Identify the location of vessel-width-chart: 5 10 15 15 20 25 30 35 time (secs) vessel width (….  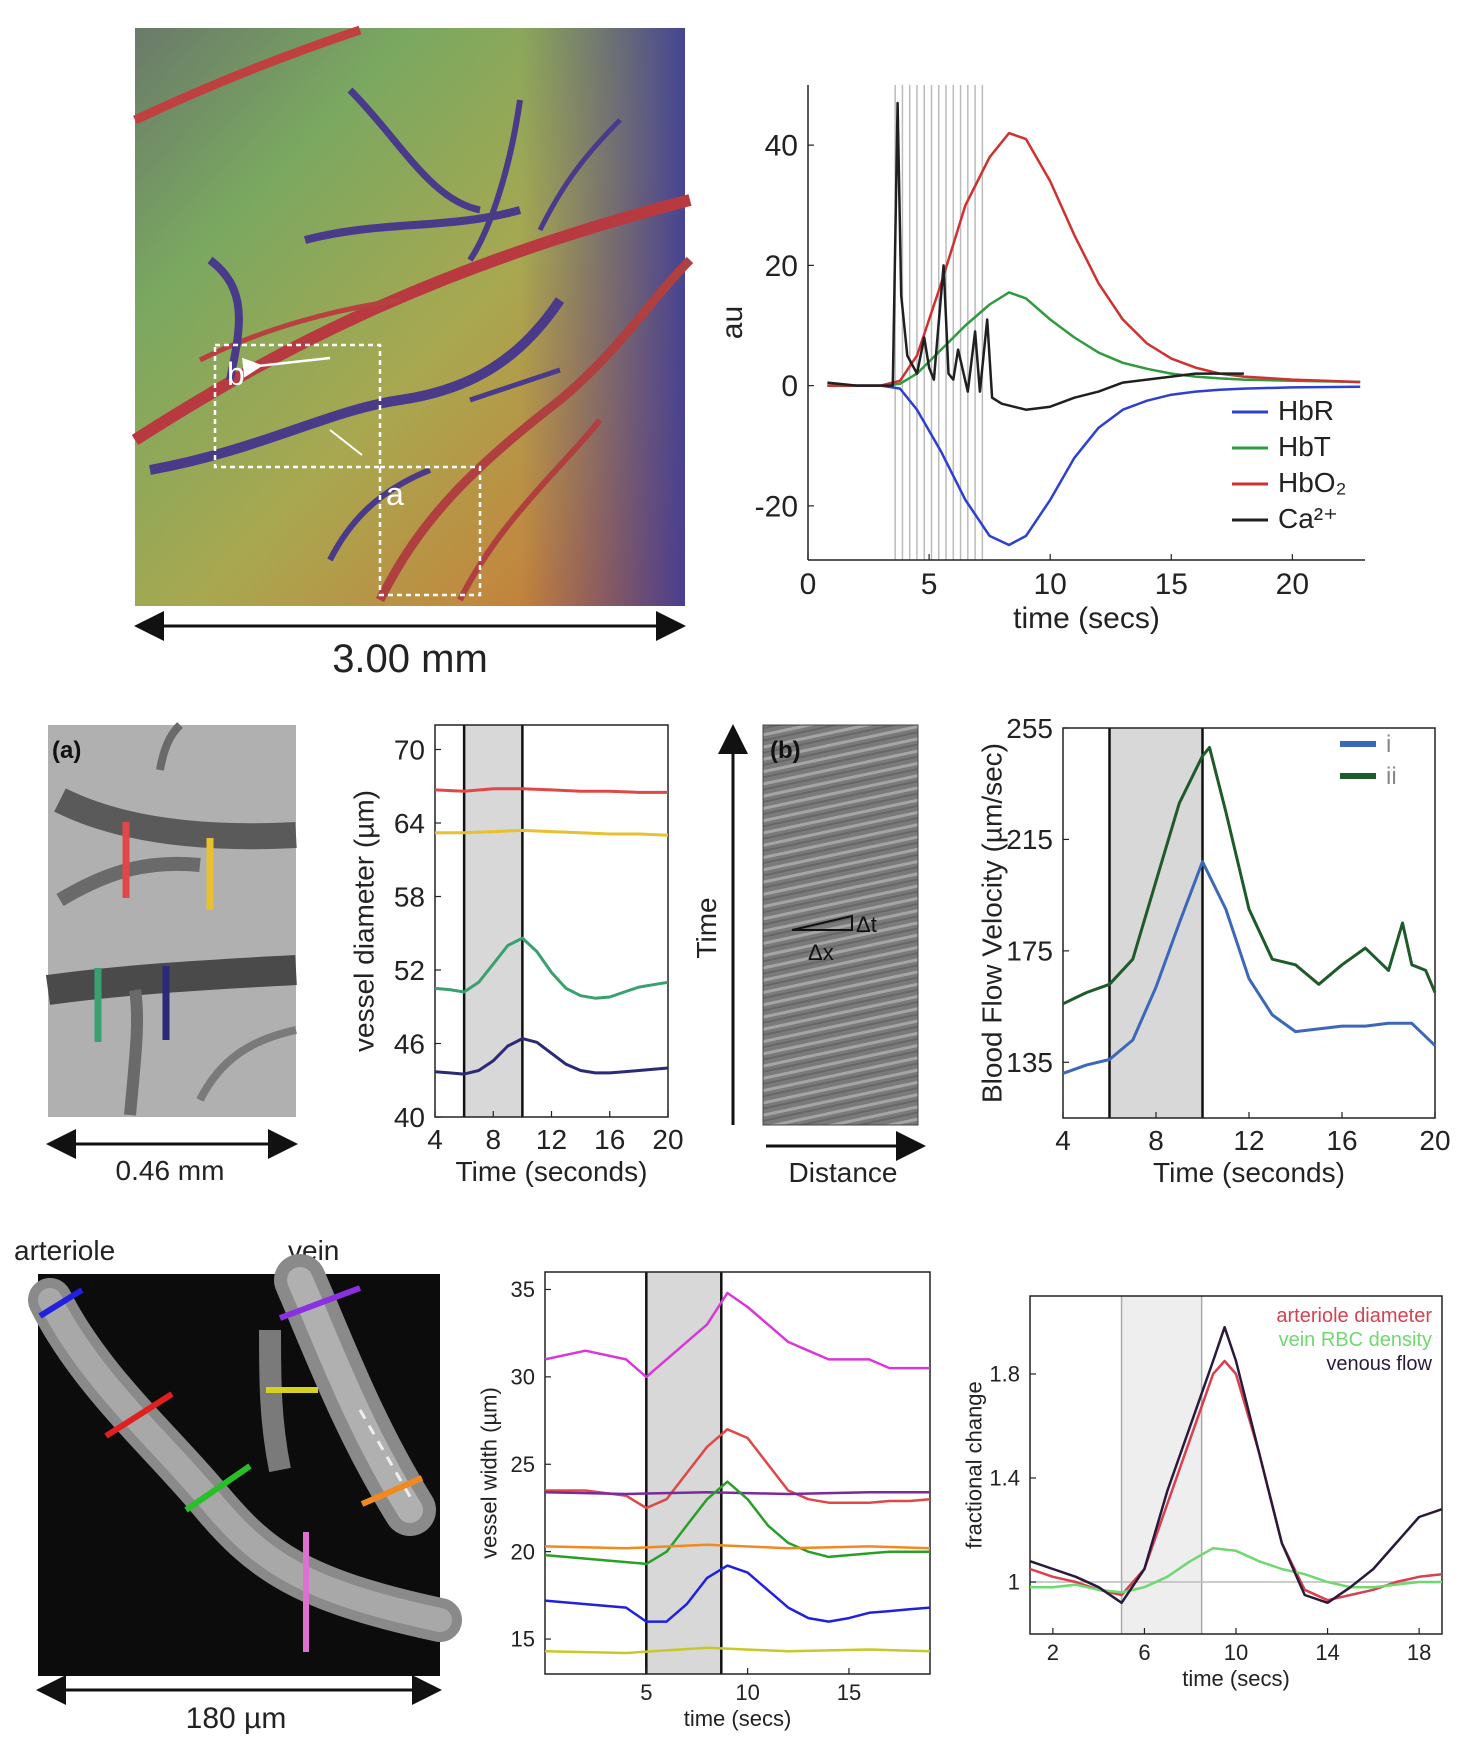
(704, 1501).